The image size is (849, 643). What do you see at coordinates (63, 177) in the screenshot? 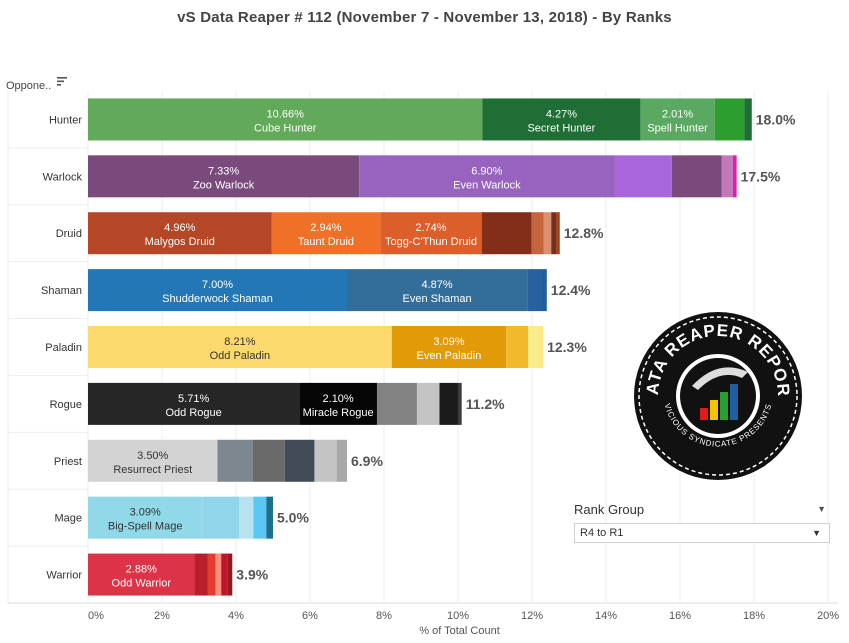
I see `category-label: Warlock` at bounding box center [63, 177].